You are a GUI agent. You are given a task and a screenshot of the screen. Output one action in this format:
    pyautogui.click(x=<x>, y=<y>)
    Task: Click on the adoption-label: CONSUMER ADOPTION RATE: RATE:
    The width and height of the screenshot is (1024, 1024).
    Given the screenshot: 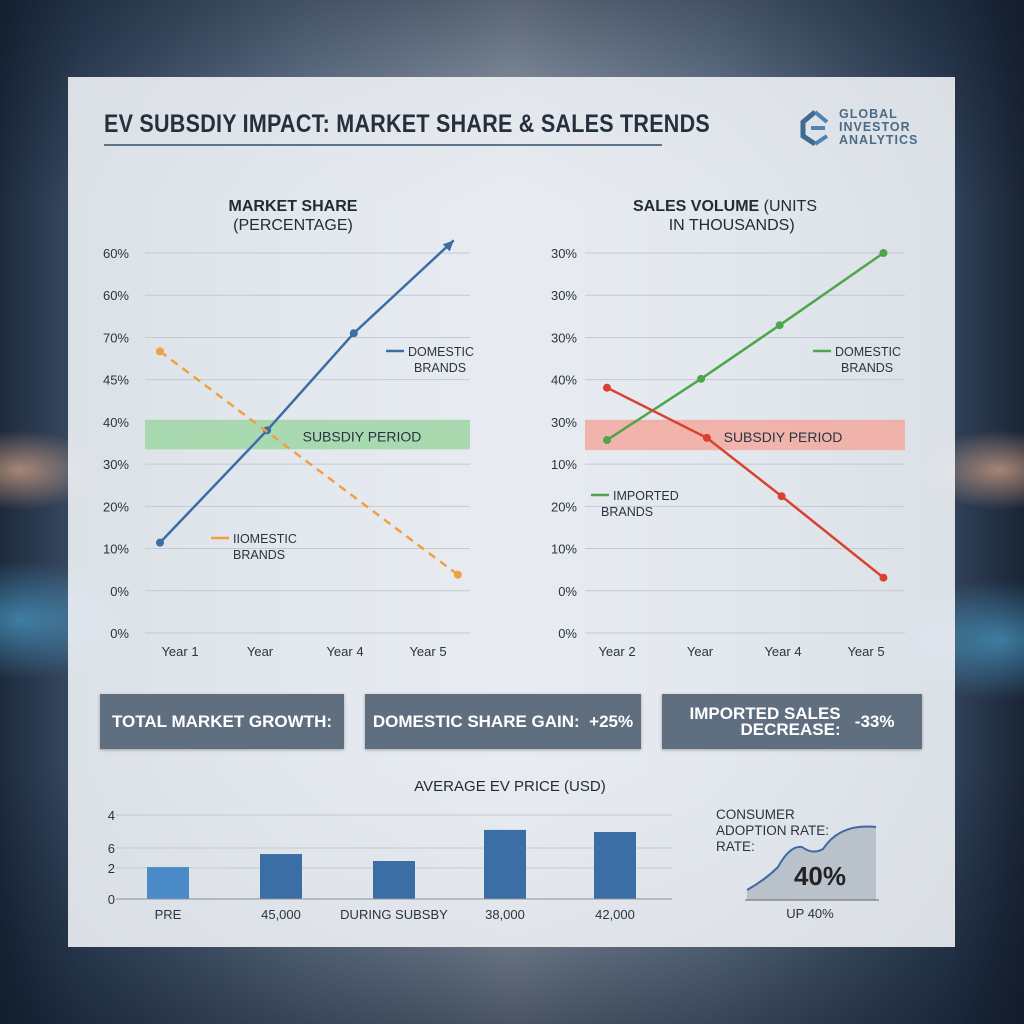 What is the action you would take?
    pyautogui.click(x=772, y=831)
    